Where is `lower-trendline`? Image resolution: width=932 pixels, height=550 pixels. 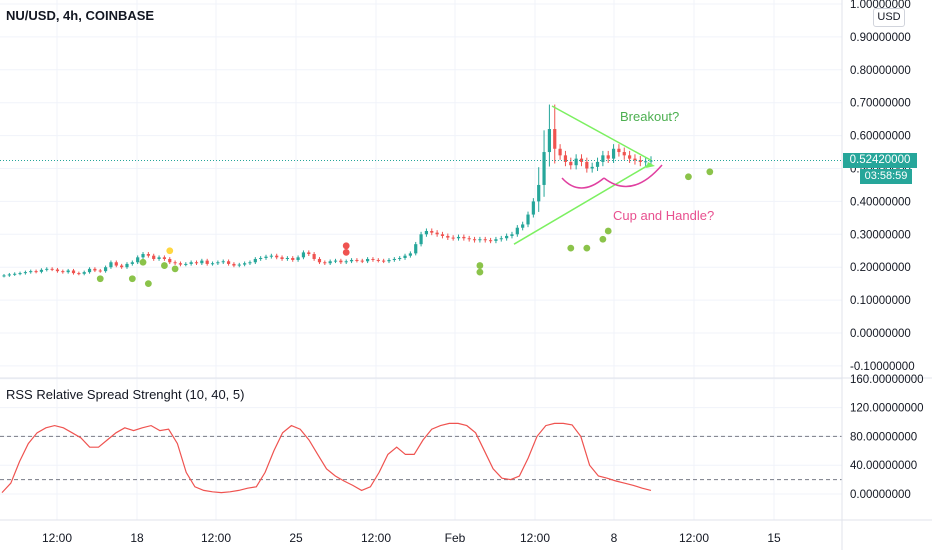
lower-trendline is located at coordinates (582, 203).